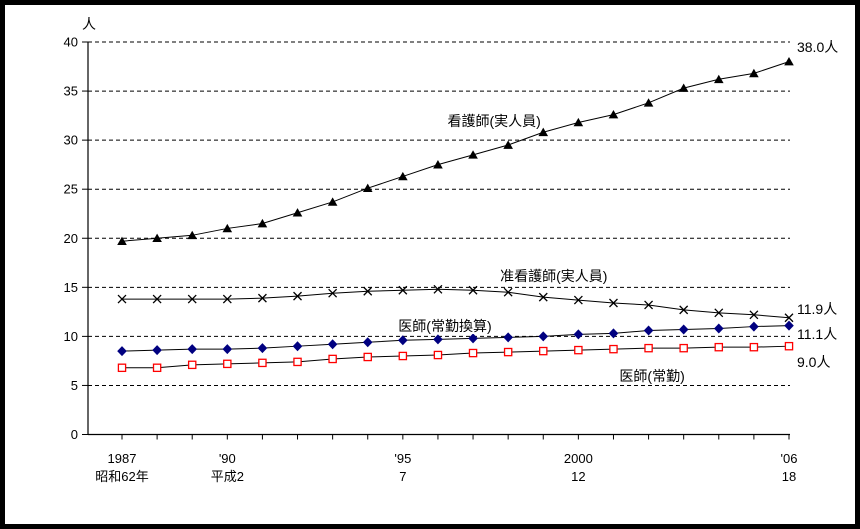  I want to click on series-label-nurses-actual: 看護師(実人員), so click(494, 121).